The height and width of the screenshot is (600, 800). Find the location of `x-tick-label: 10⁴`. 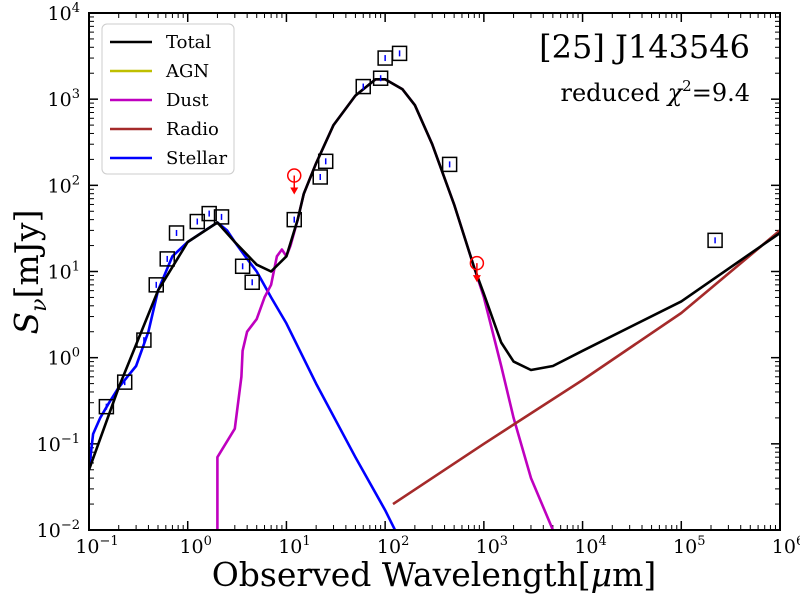

x-tick-label: 10⁴ is located at coordinates (590, 546).